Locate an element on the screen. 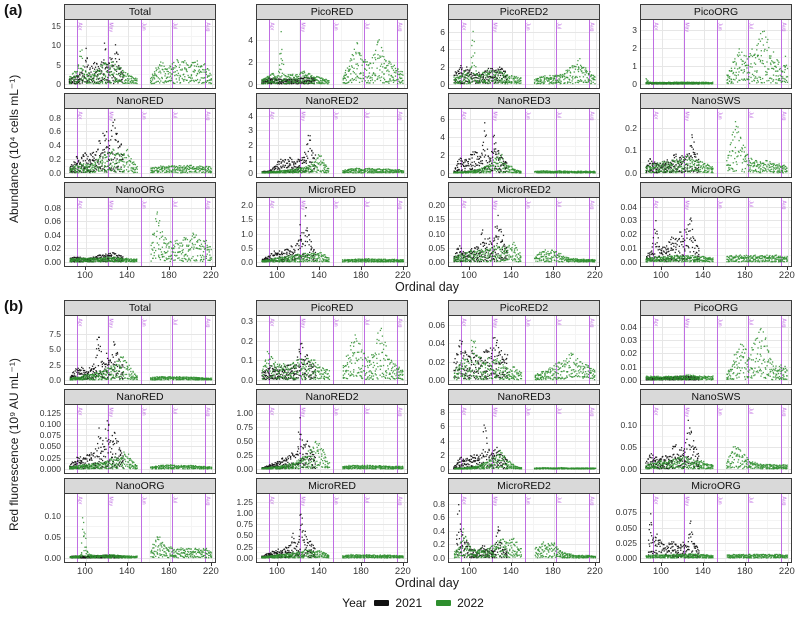 Image resolution: width=800 pixels, height=617 pixels. y-tick-label: 15 is located at coordinates (56, 26).